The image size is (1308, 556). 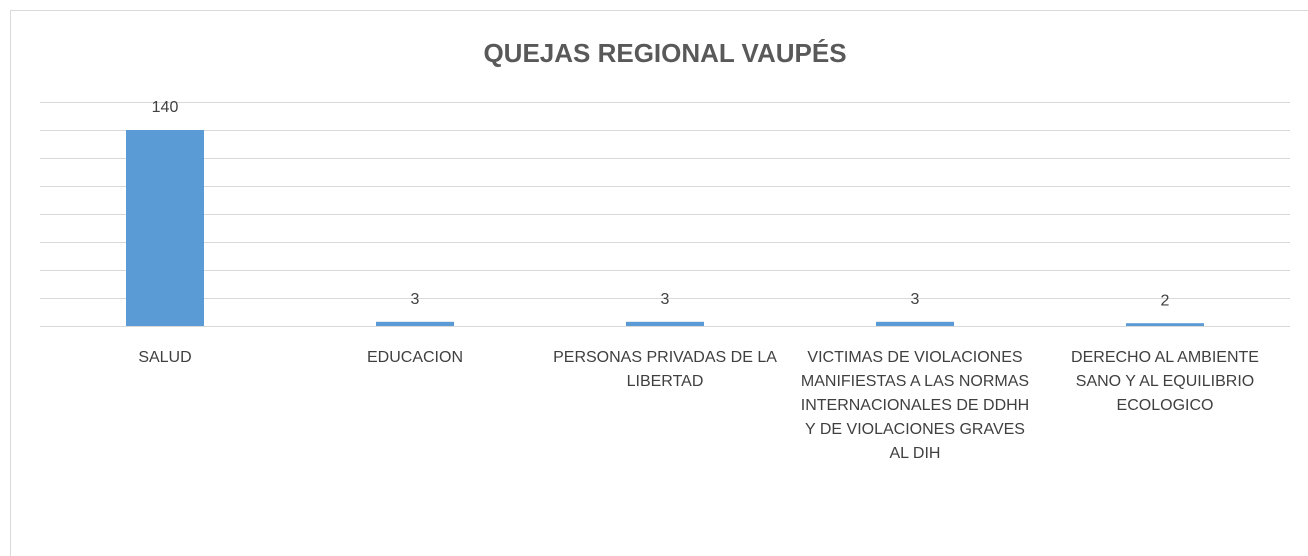 I want to click on x-tick-label: EDUCACION, so click(x=414, y=357).